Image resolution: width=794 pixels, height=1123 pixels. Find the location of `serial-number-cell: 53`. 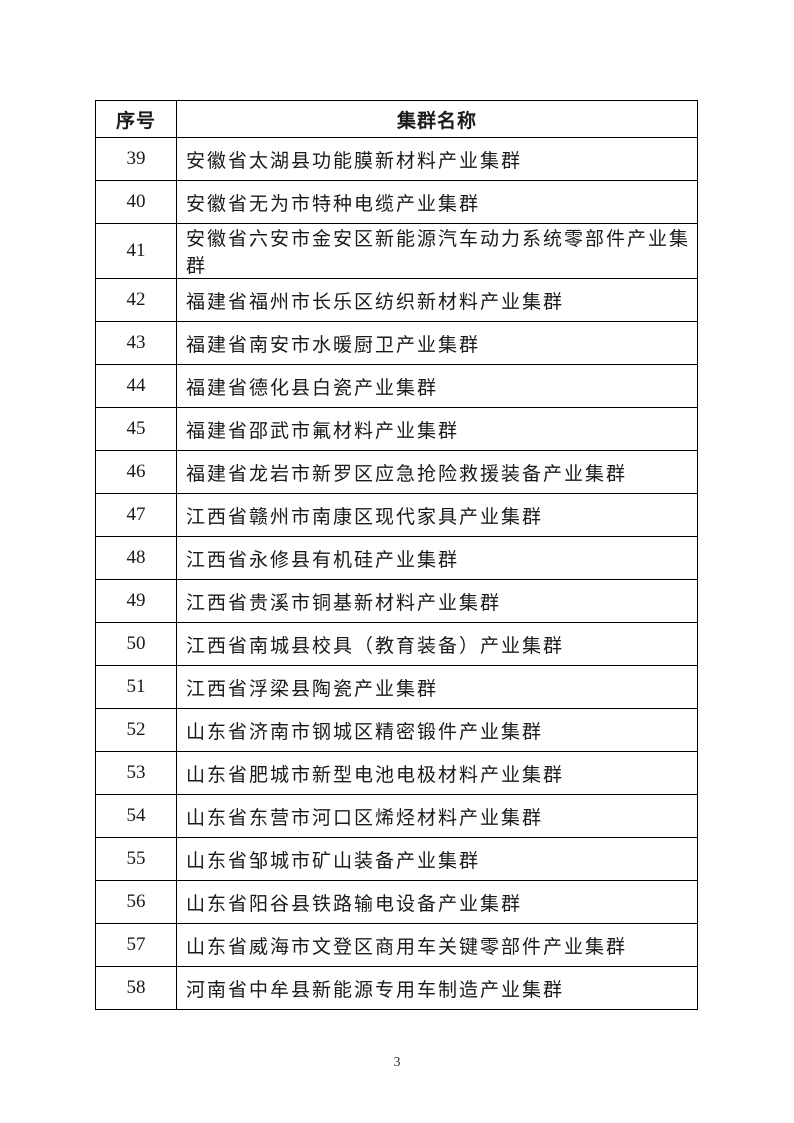

serial-number-cell: 53 is located at coordinates (136, 773).